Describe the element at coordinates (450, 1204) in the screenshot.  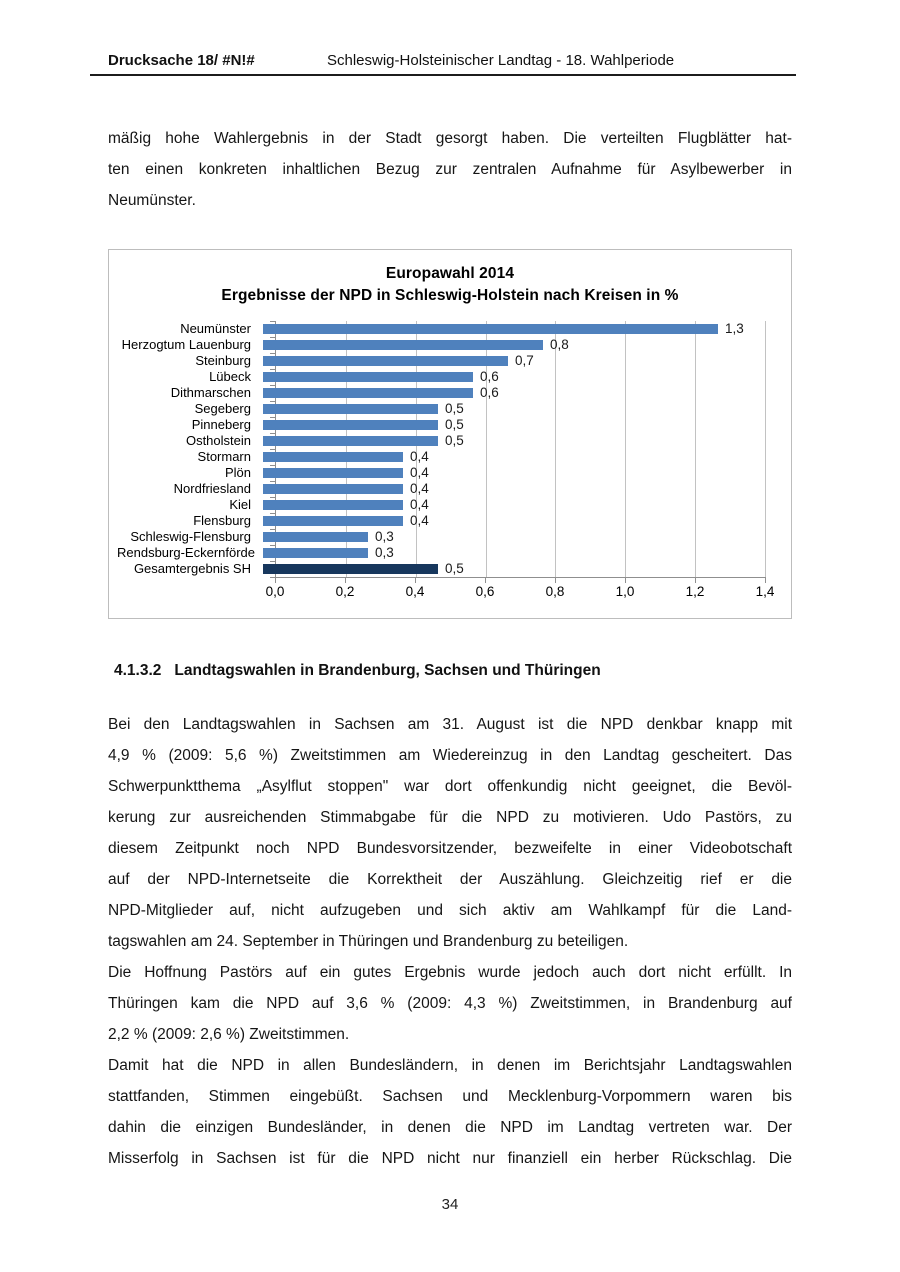
I see `page-number: 34` at that location.